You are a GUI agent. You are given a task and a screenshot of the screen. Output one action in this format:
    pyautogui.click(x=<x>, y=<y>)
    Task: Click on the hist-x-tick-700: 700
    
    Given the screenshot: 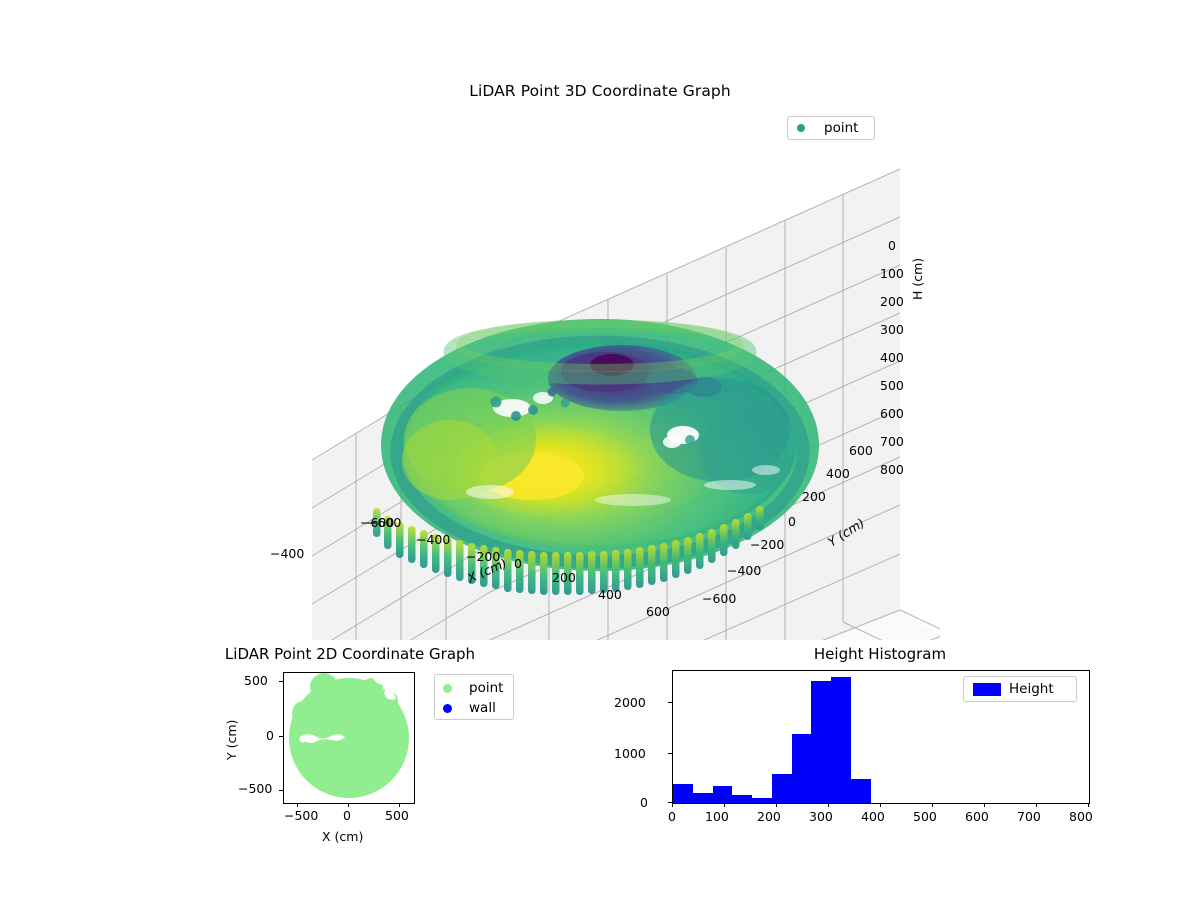 What is the action you would take?
    pyautogui.click(x=1029, y=816)
    